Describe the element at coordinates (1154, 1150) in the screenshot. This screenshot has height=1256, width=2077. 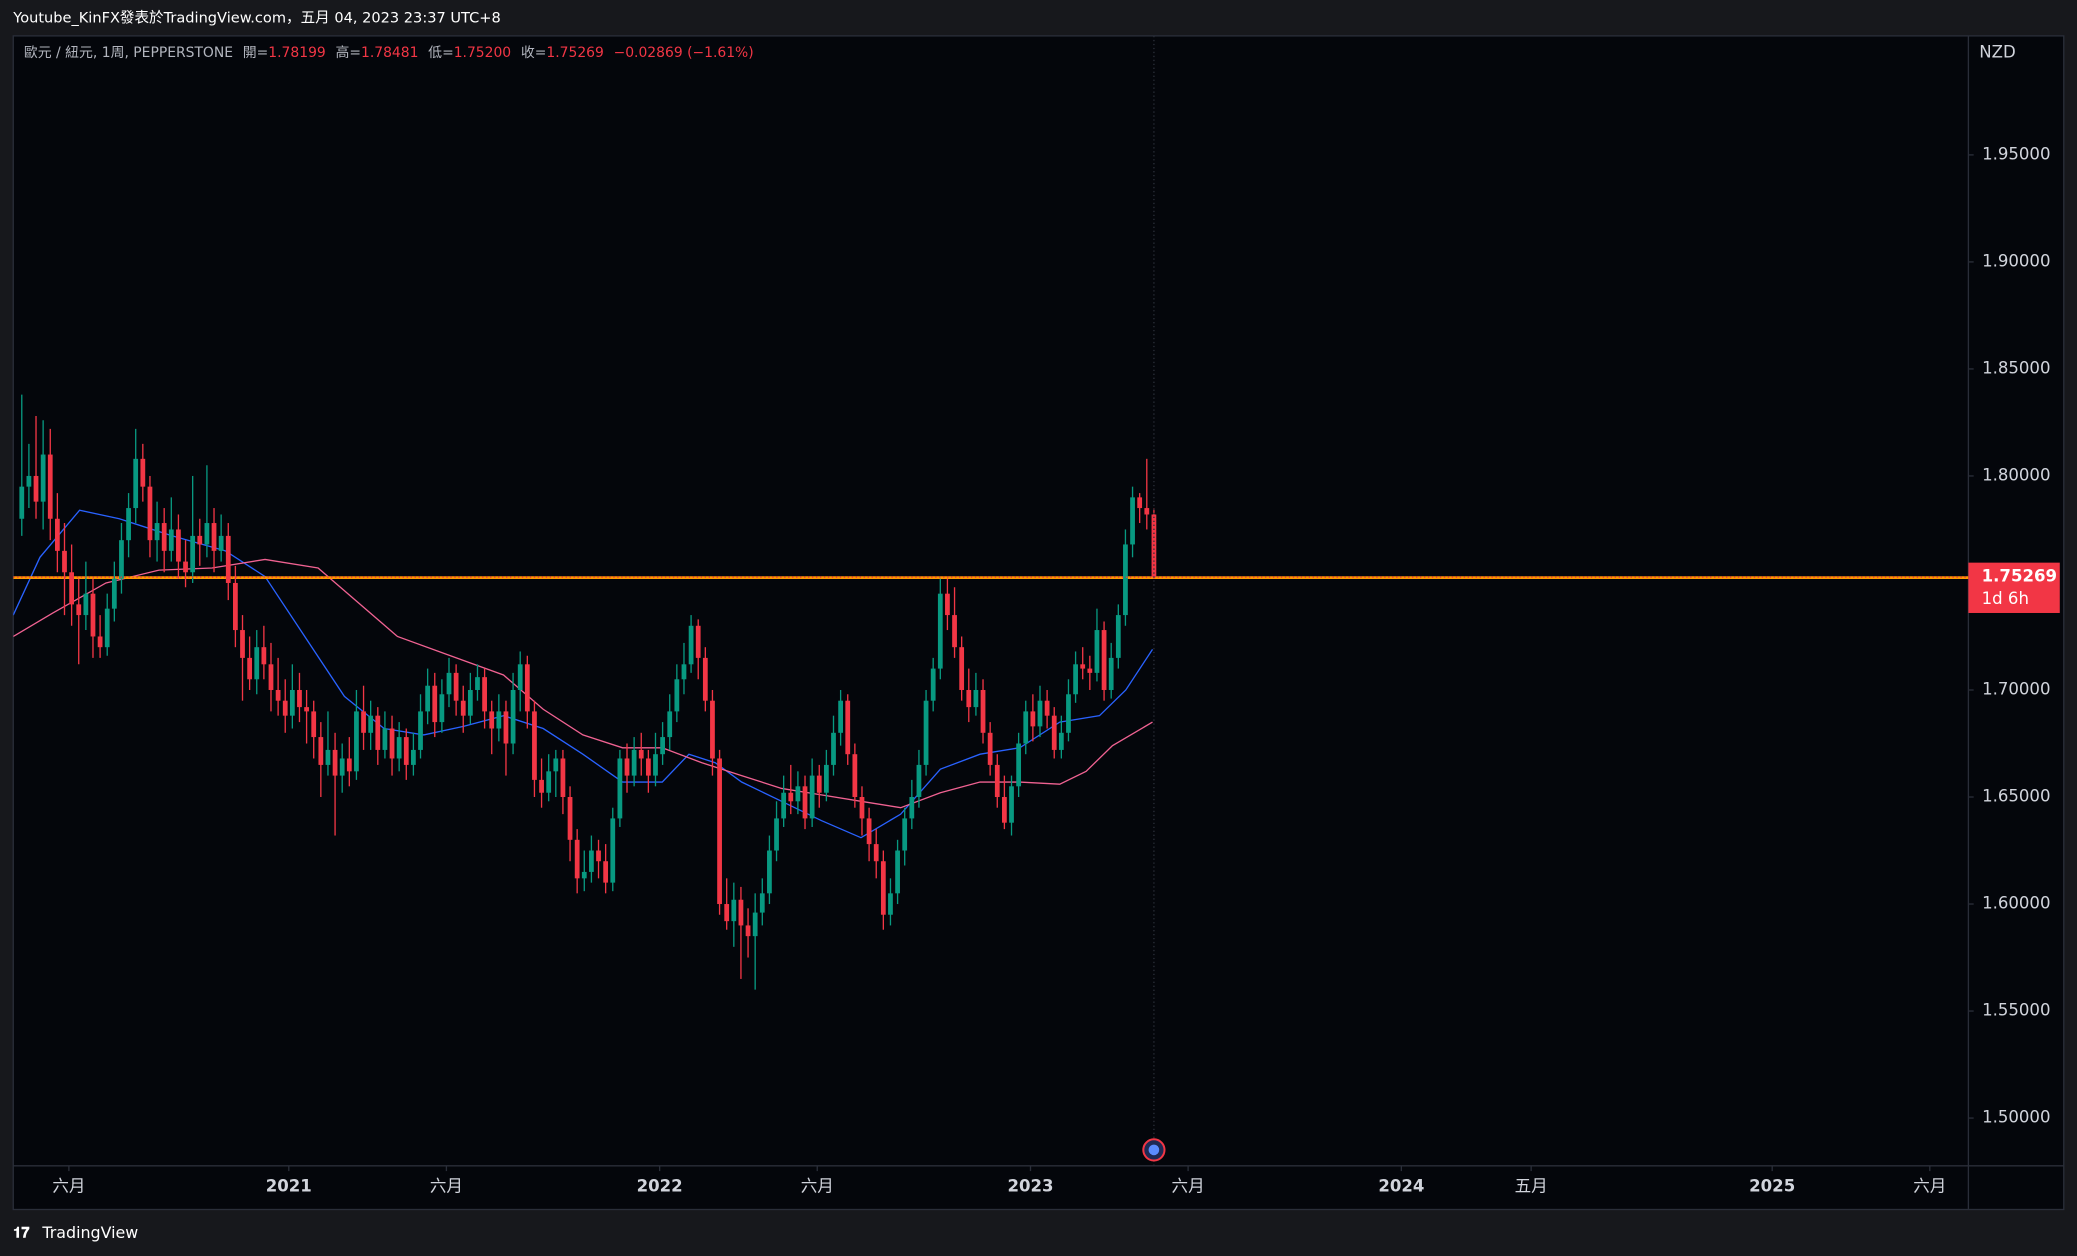
I see `event-marker-dot` at that location.